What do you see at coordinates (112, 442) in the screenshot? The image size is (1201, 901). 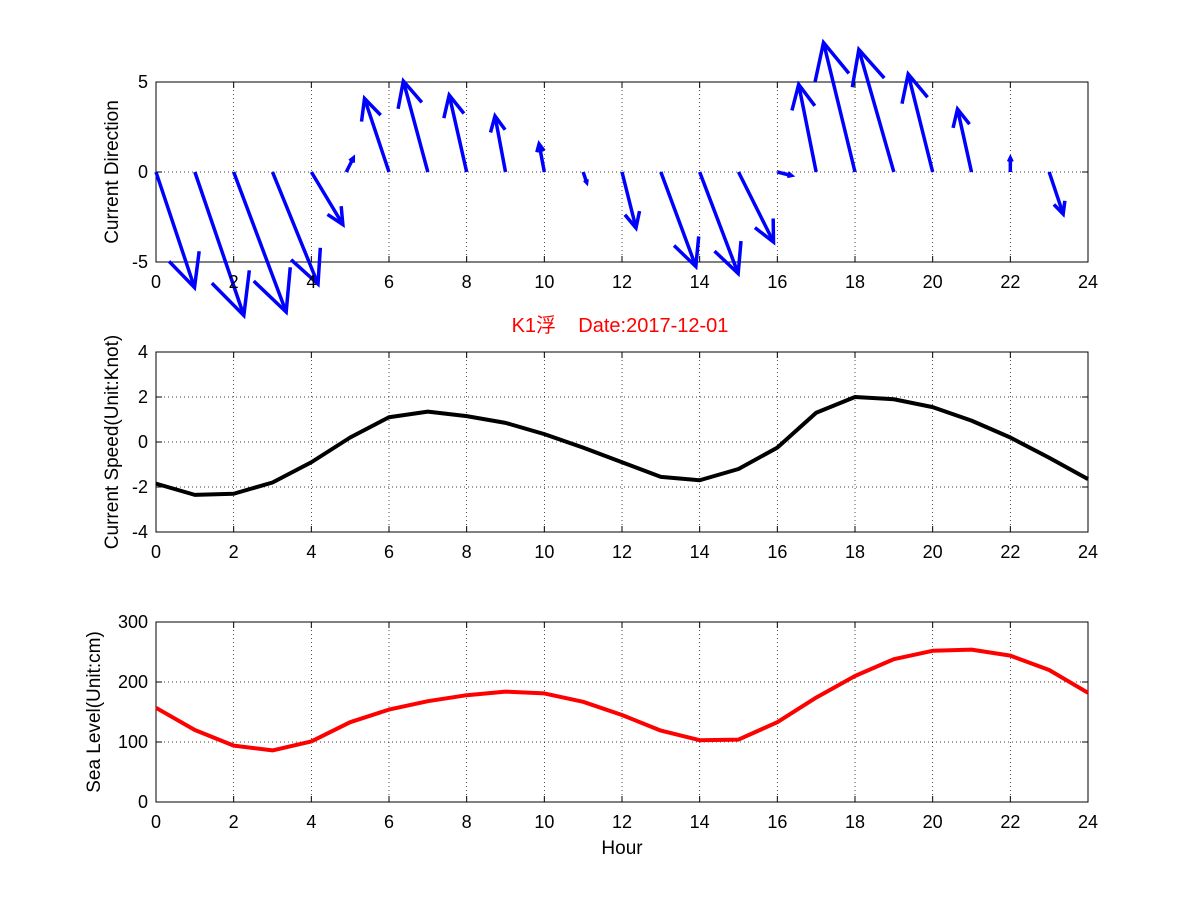 I see `y-axis-label: Current Speed(Unit:Knot)` at bounding box center [112, 442].